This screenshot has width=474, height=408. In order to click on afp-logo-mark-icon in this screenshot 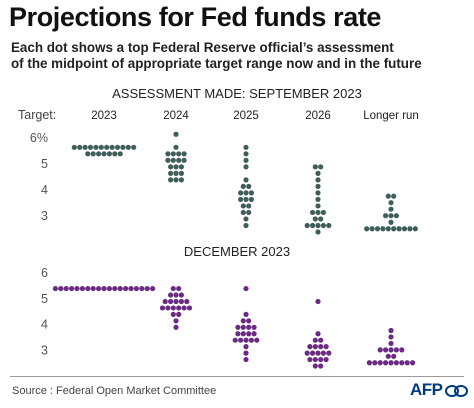, I will do `click(457, 390)`.